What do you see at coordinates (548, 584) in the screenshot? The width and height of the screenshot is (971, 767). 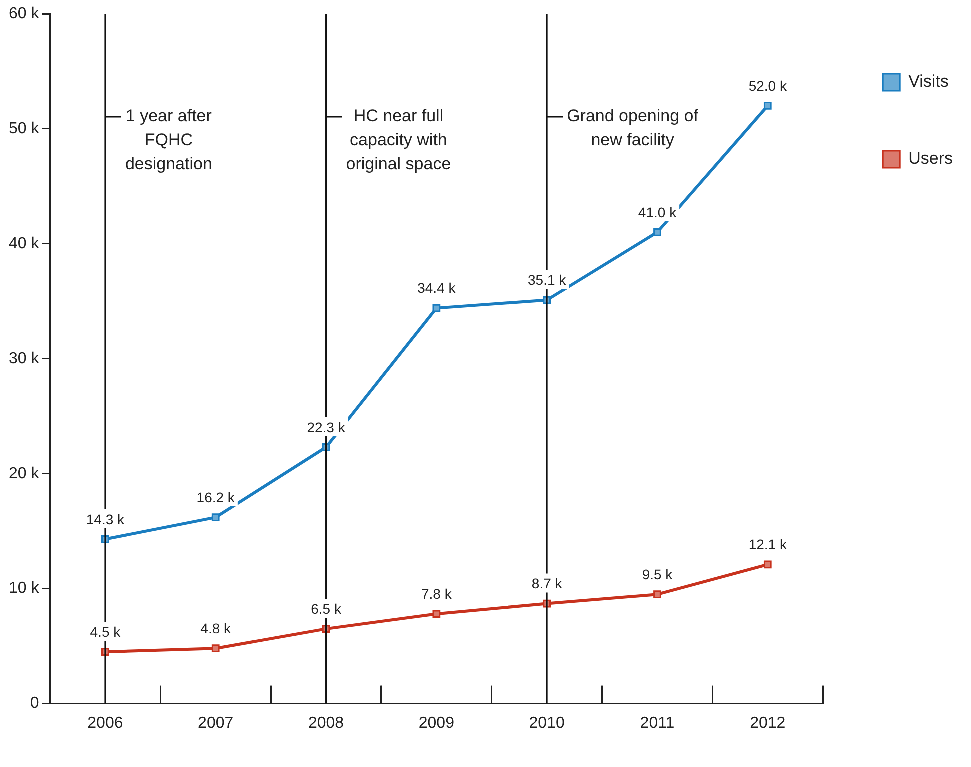 I see `data-label: 8.7 k` at bounding box center [548, 584].